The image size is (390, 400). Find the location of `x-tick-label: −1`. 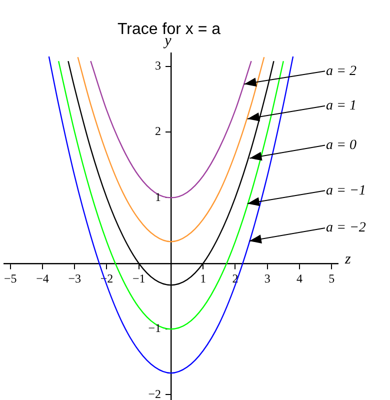

x-tick-label: −1 is located at coordinates (139, 279).